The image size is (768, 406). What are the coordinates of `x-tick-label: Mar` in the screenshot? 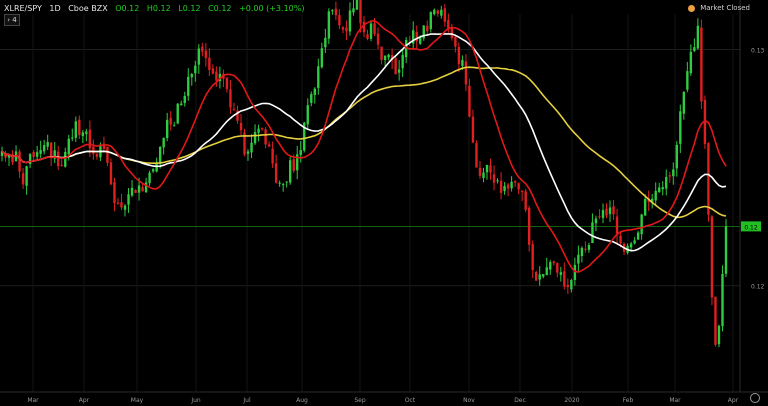 It's located at (675, 400).